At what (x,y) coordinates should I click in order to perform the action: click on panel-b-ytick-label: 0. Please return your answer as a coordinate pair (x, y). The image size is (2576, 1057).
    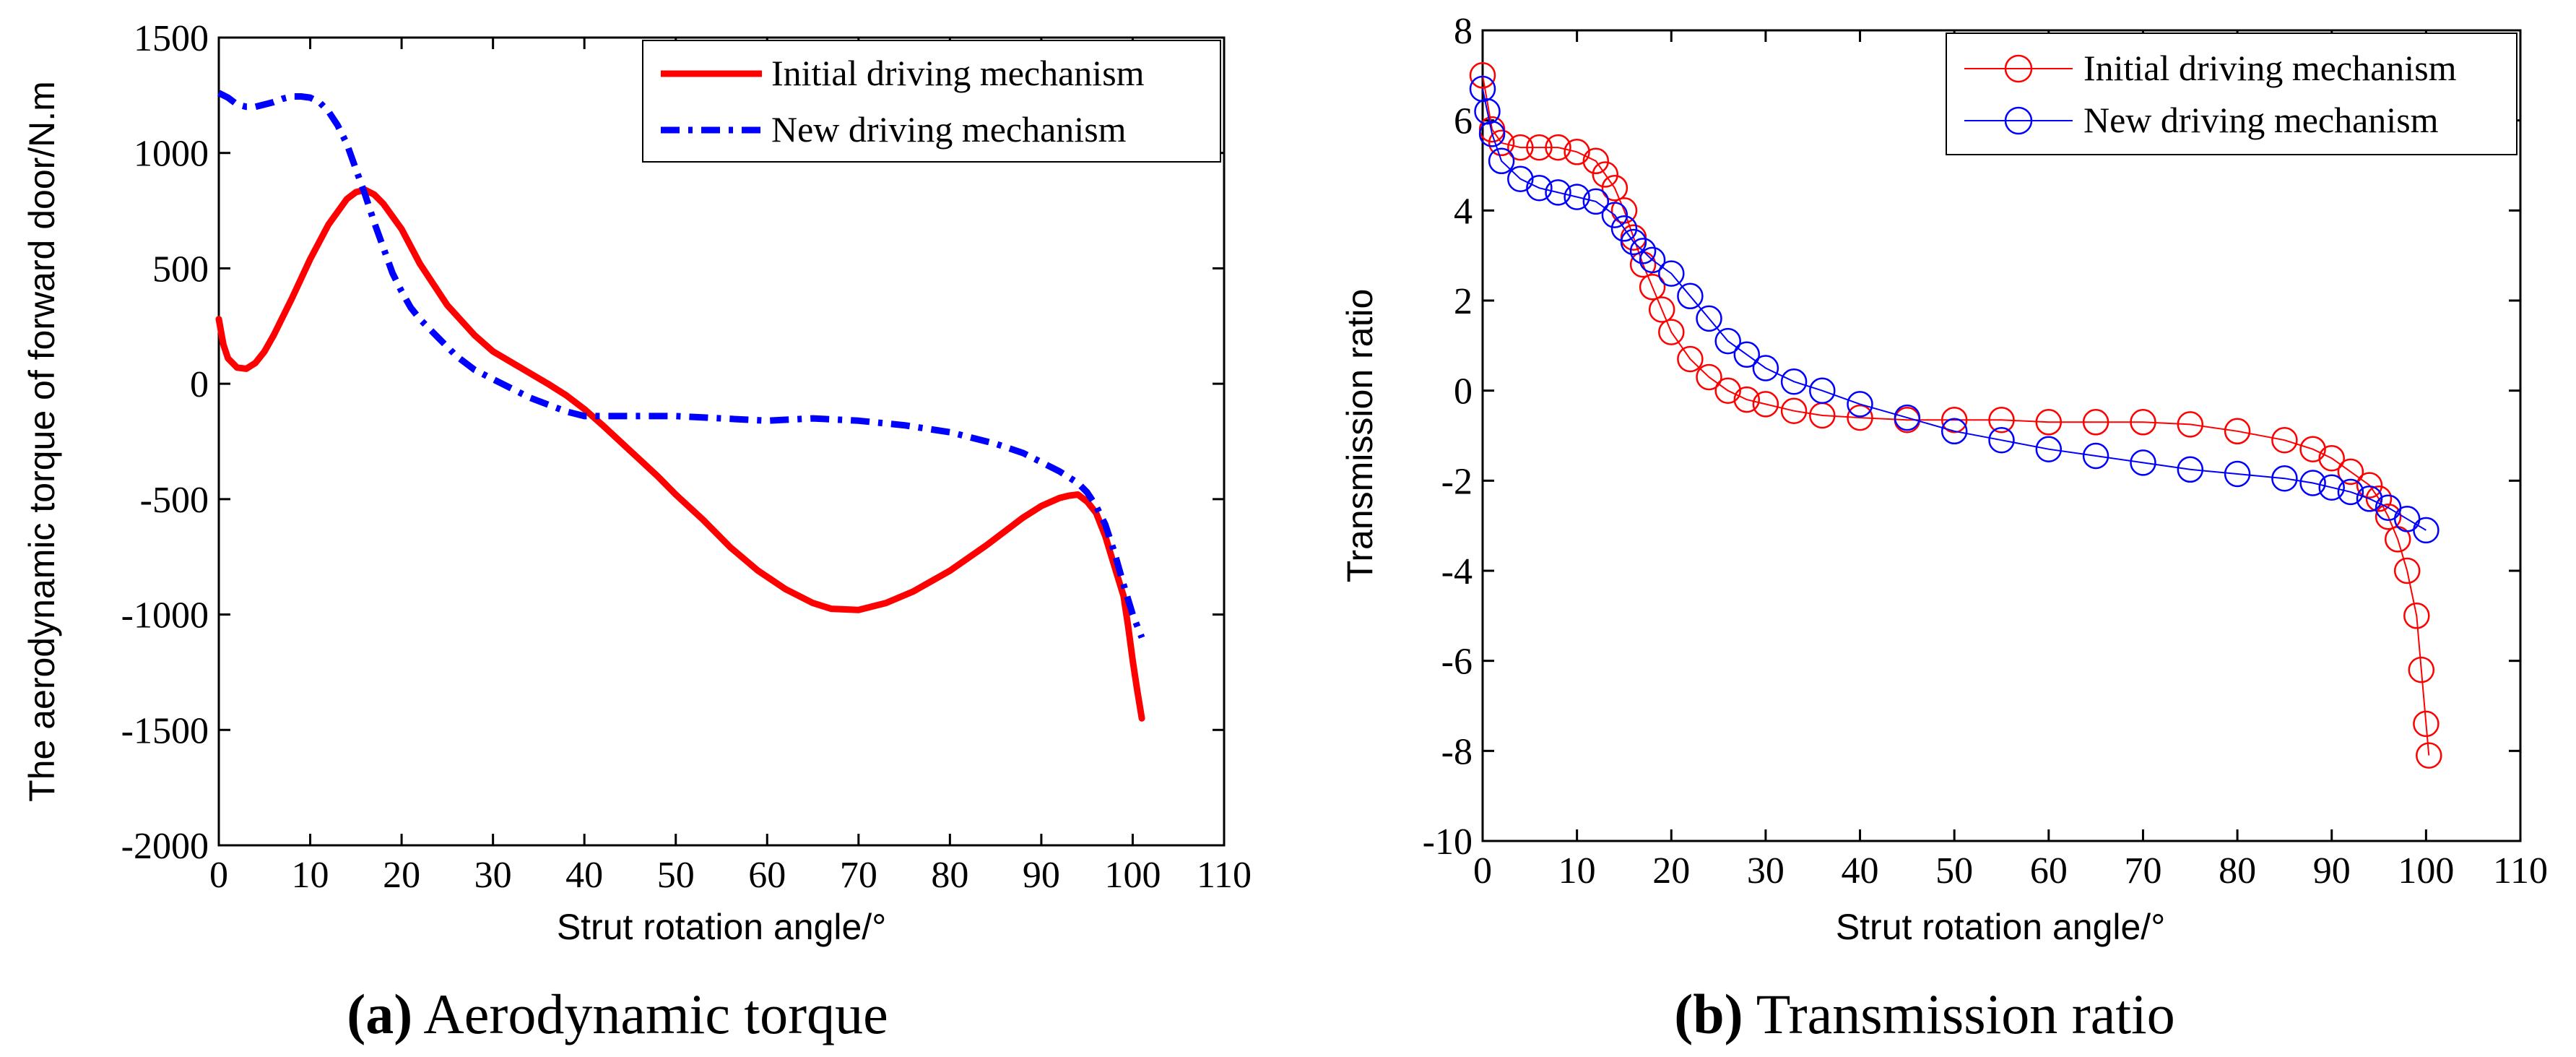
    Looking at the image, I should click on (1463, 392).